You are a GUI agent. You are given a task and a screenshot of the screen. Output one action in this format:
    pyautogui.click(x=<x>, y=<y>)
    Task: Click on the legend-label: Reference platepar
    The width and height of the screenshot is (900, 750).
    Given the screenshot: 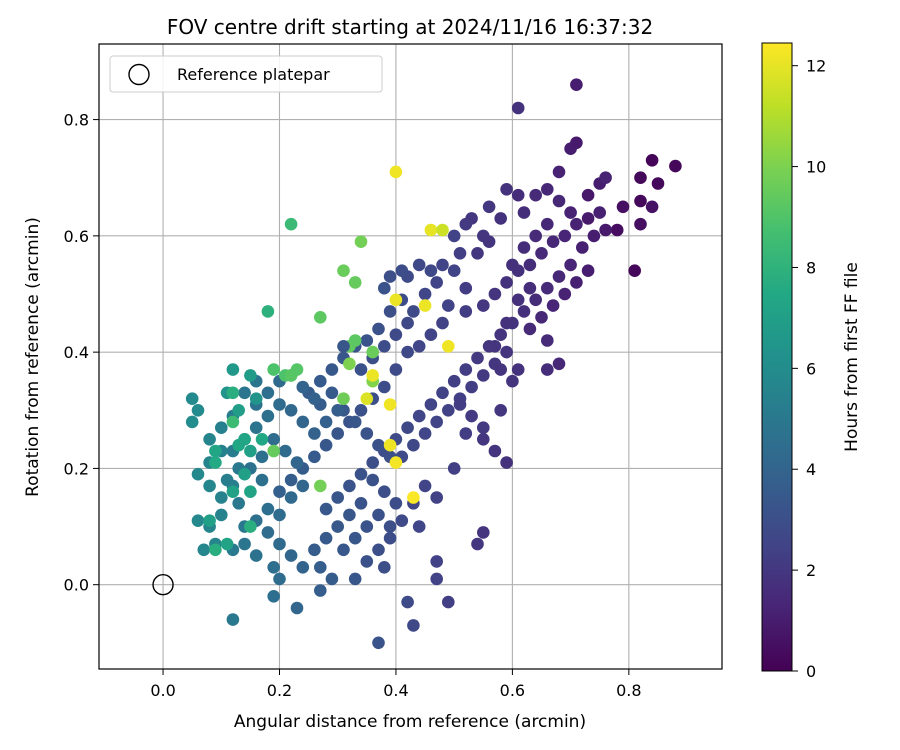 What is the action you would take?
    pyautogui.click(x=253, y=74)
    